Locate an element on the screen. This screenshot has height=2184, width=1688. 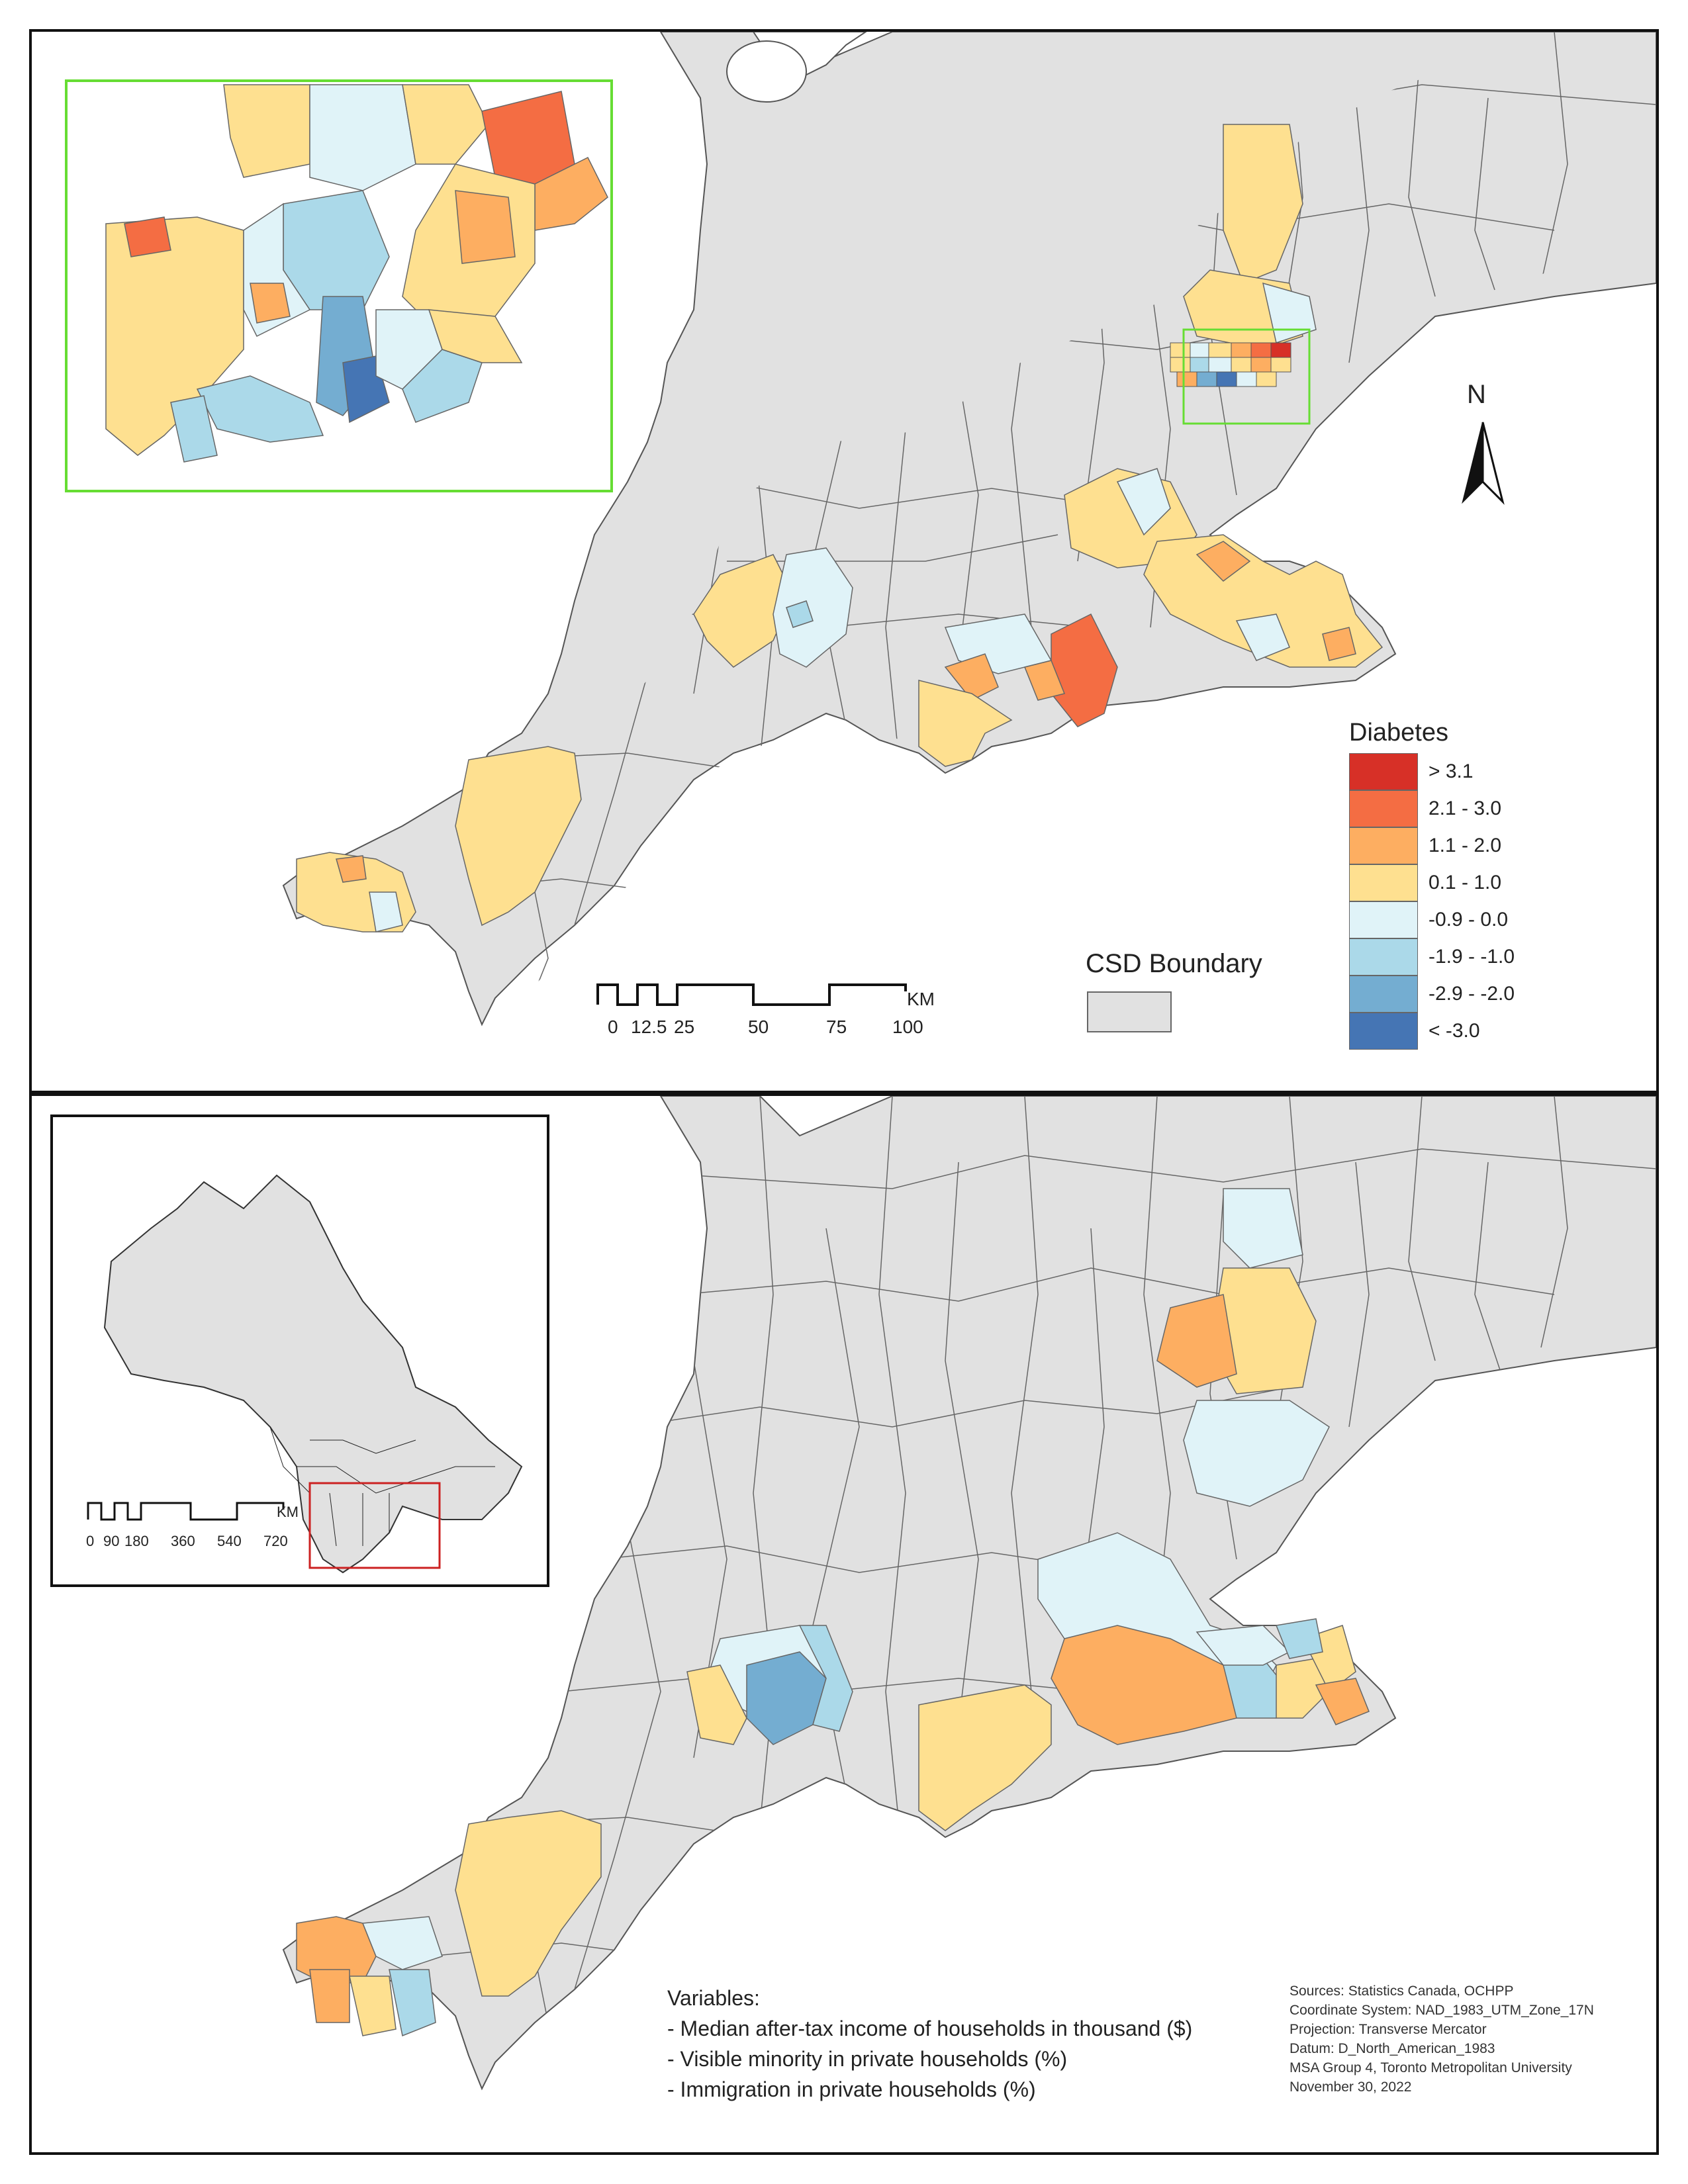
north-label: N is located at coordinates (1477, 395).